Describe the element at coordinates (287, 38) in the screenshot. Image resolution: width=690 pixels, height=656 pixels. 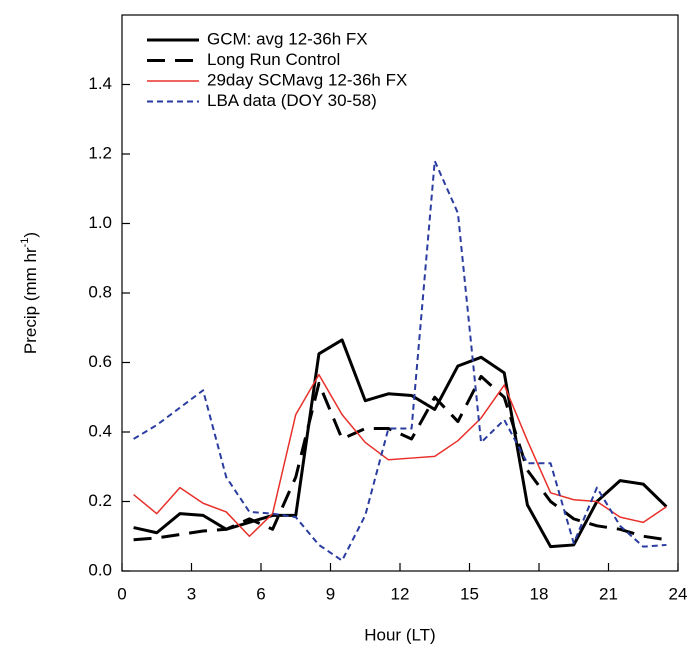
I see `legend-label: GCM: avg 12-36h FX` at that location.